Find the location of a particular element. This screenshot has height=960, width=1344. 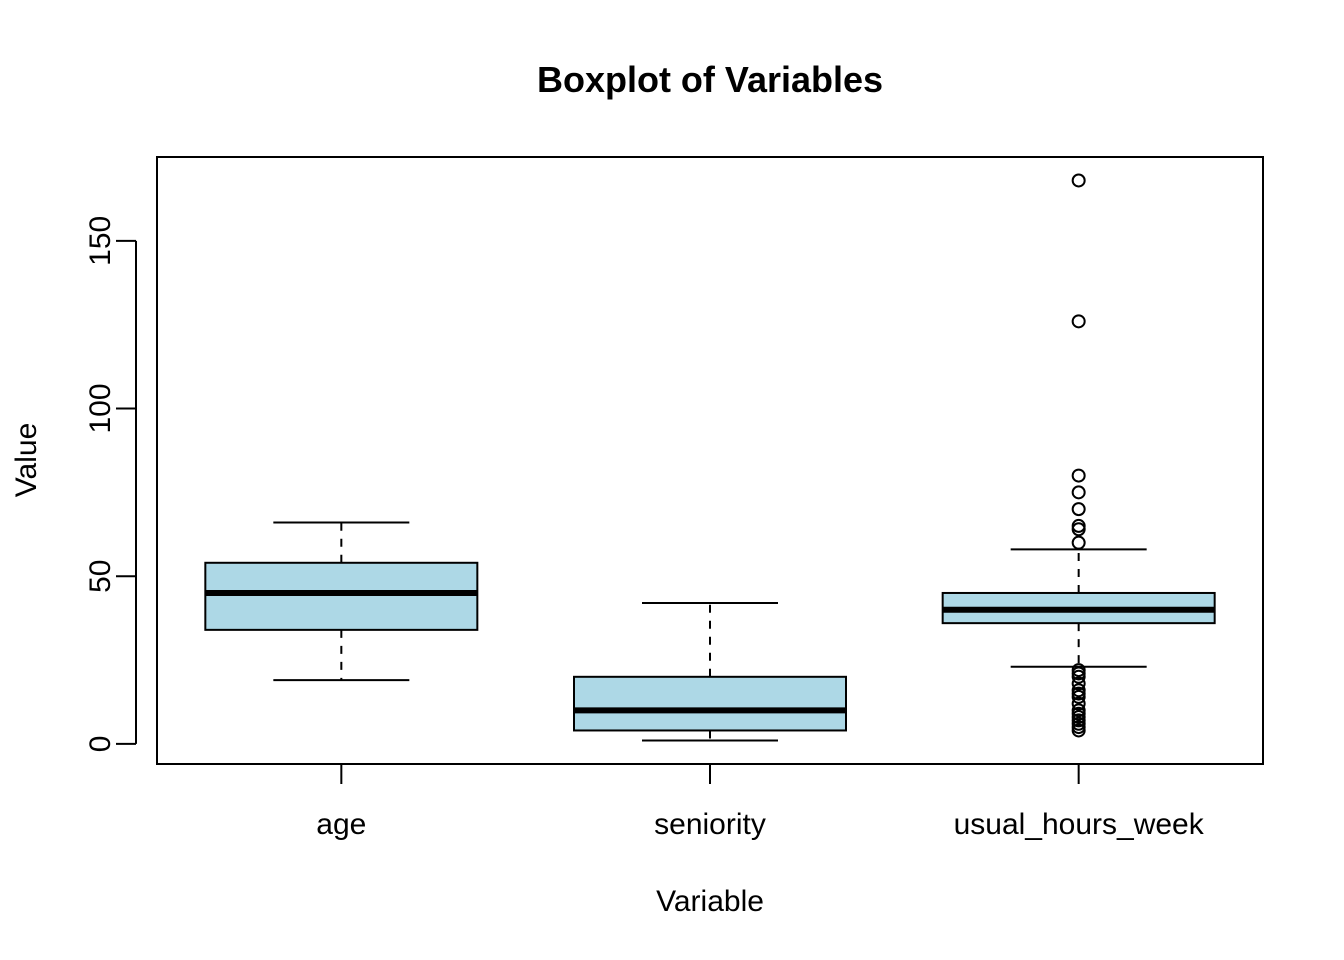

y-tick-label: 100 is located at coordinates (100, 408).